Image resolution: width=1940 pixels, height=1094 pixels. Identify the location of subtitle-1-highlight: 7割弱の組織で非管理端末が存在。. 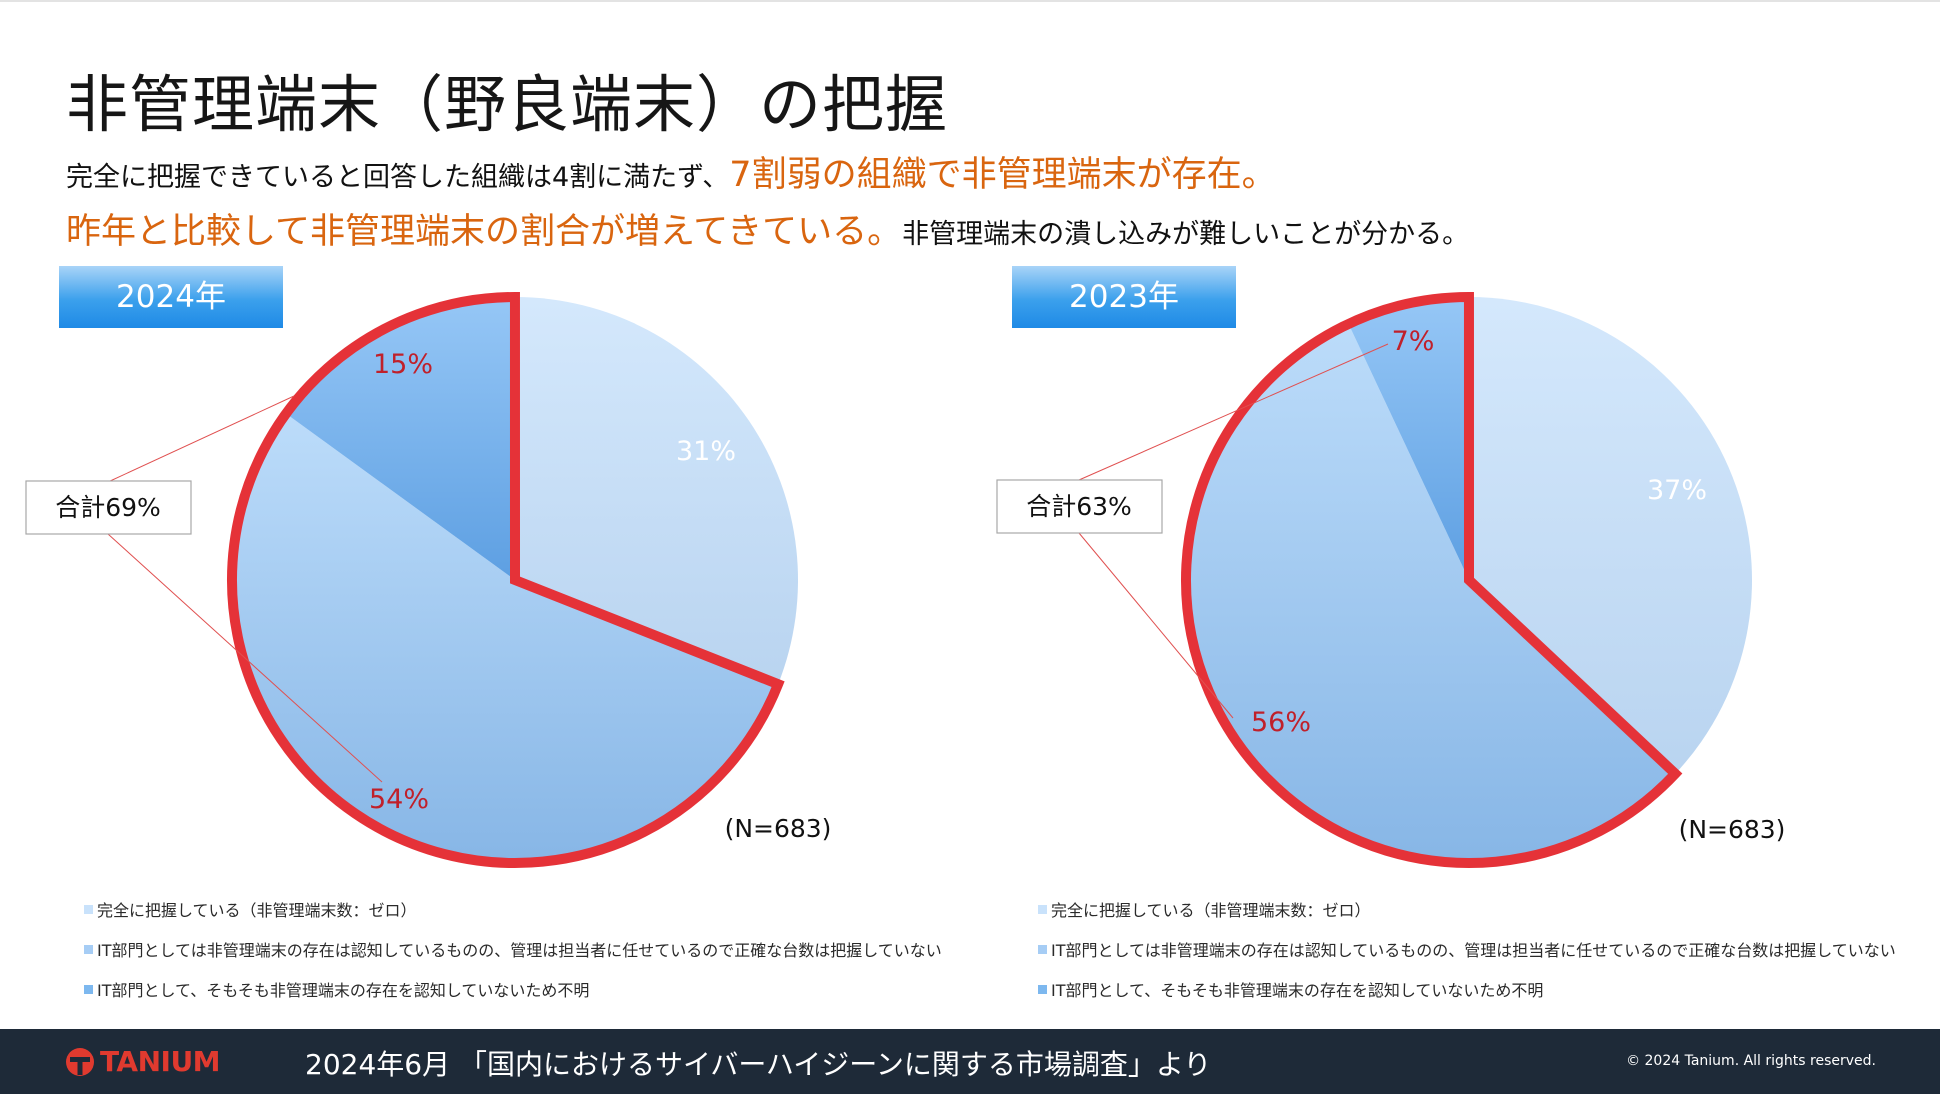
(1003, 175).